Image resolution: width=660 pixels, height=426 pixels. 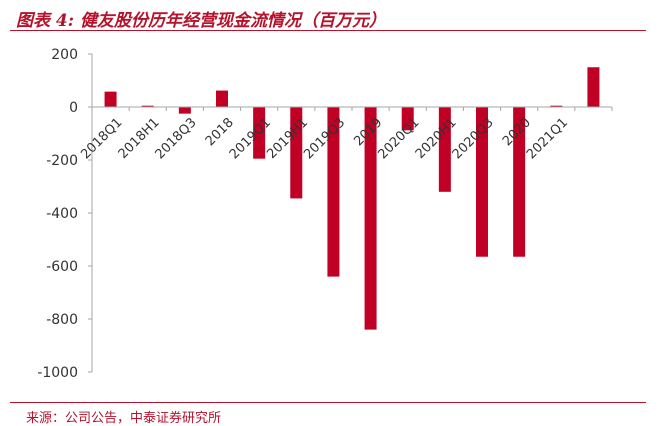 What do you see at coordinates (57, 373) in the screenshot?
I see `y-tick-label: -1000` at bounding box center [57, 373].